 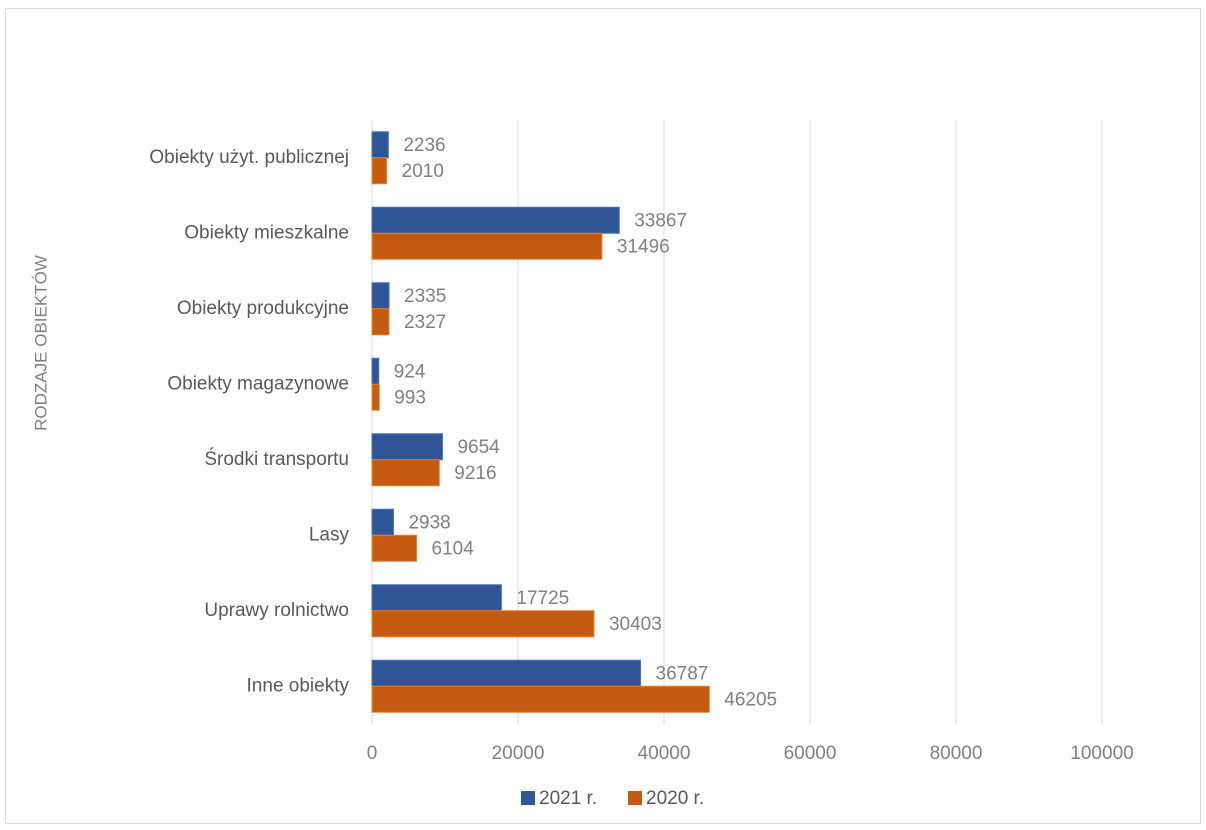 I want to click on x-tick-label: 100000, so click(x=1101, y=753).